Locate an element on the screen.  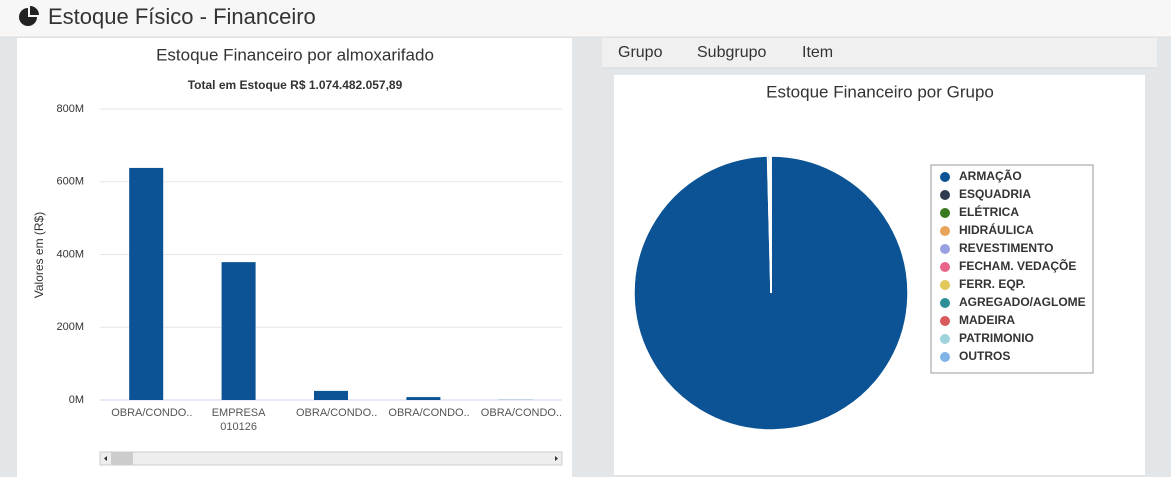
chart-title: Estoque Financeiro por Grupo is located at coordinates (880, 91).